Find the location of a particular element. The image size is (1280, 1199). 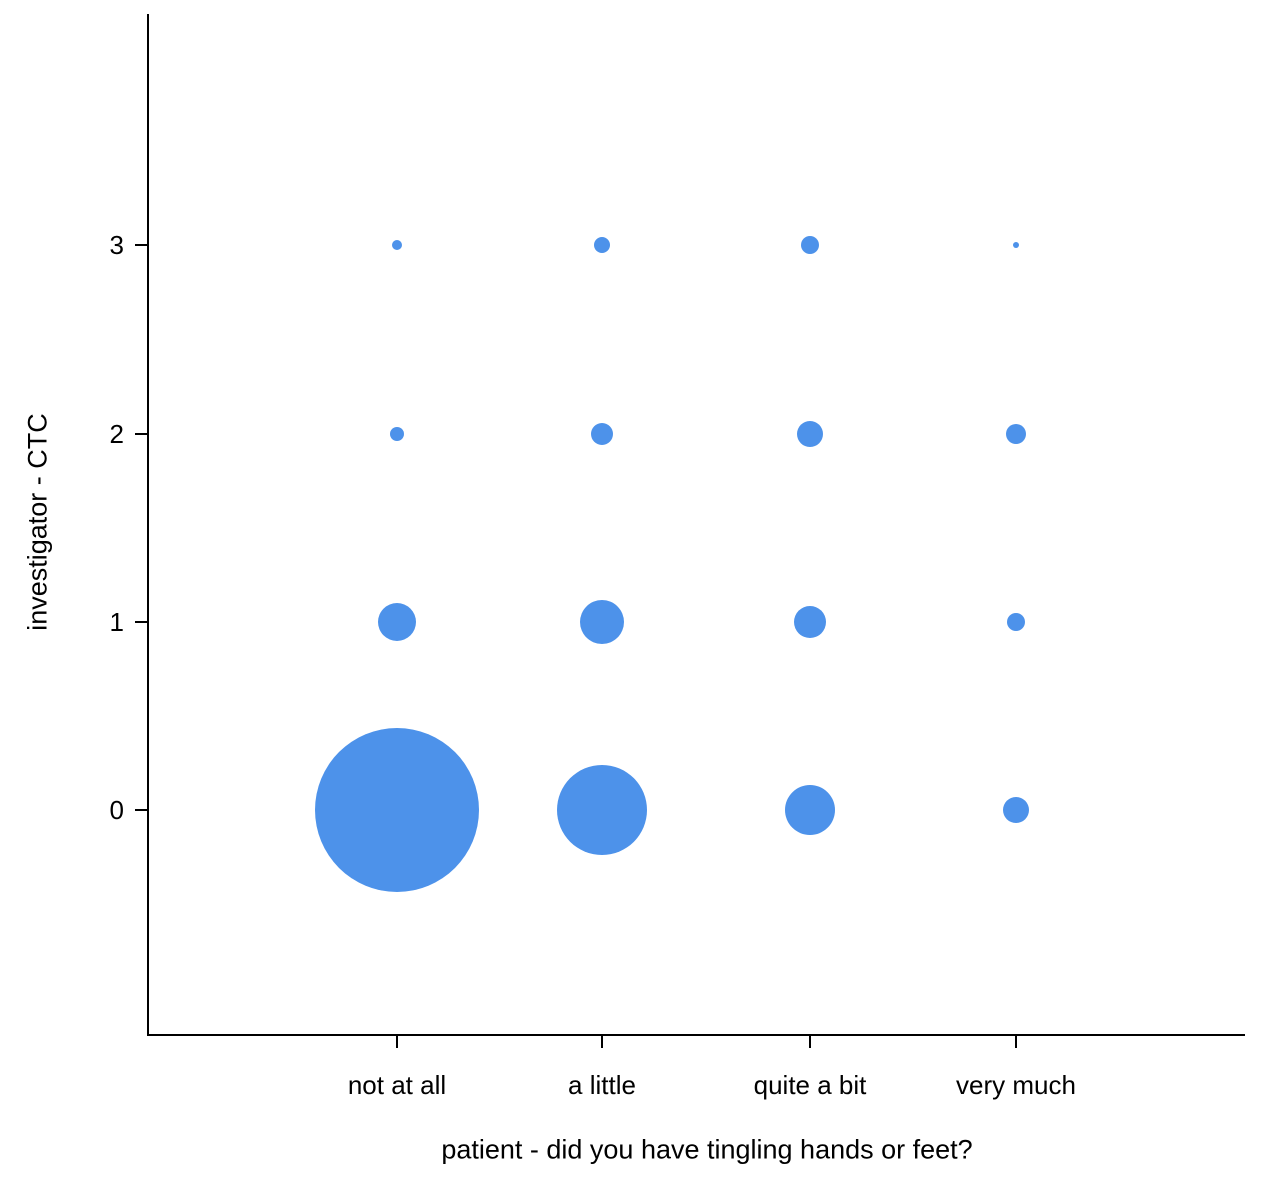

y-tick-label: 3 is located at coordinates (117, 245).